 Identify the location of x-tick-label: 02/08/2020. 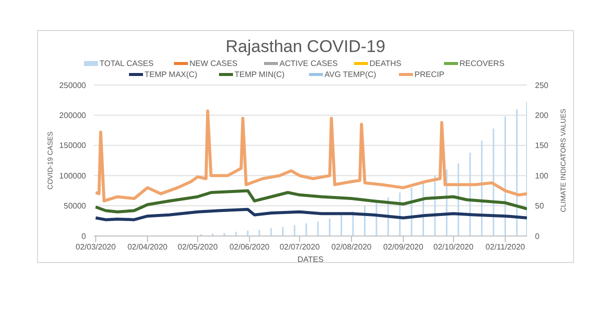
(351, 247).